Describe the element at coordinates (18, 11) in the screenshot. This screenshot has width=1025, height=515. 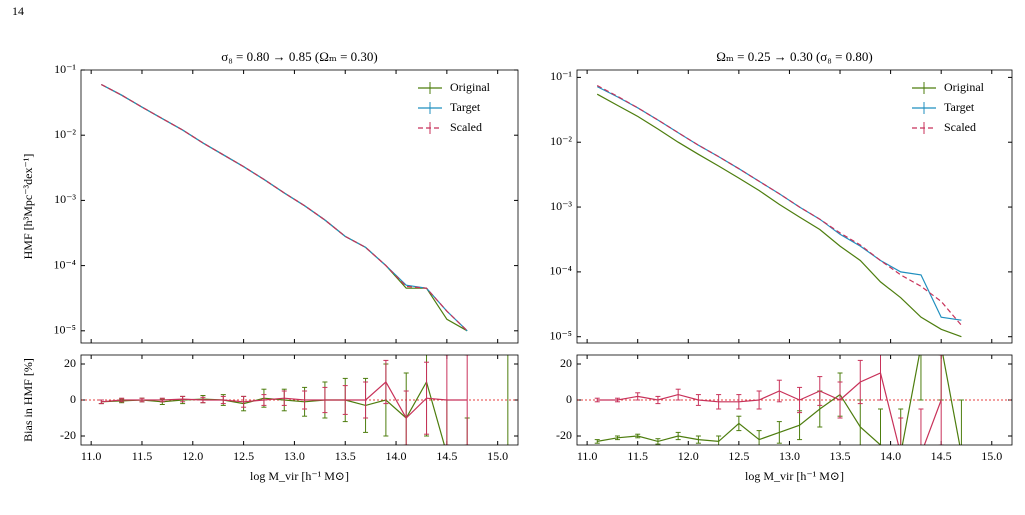
I see `page-number: 14` at that location.